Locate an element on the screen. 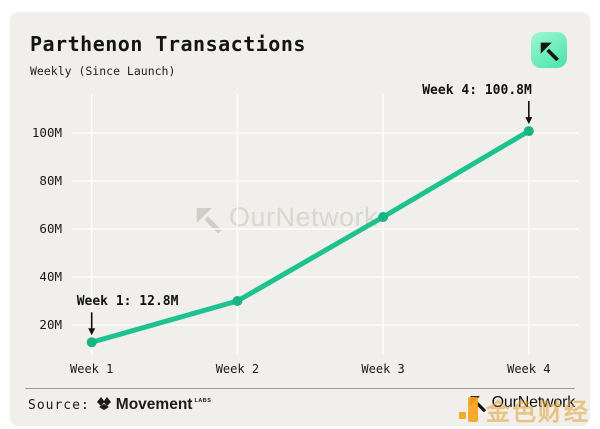 This screenshot has height=429, width=600. annotation-label: Week 4: 100.8M is located at coordinates (477, 91).